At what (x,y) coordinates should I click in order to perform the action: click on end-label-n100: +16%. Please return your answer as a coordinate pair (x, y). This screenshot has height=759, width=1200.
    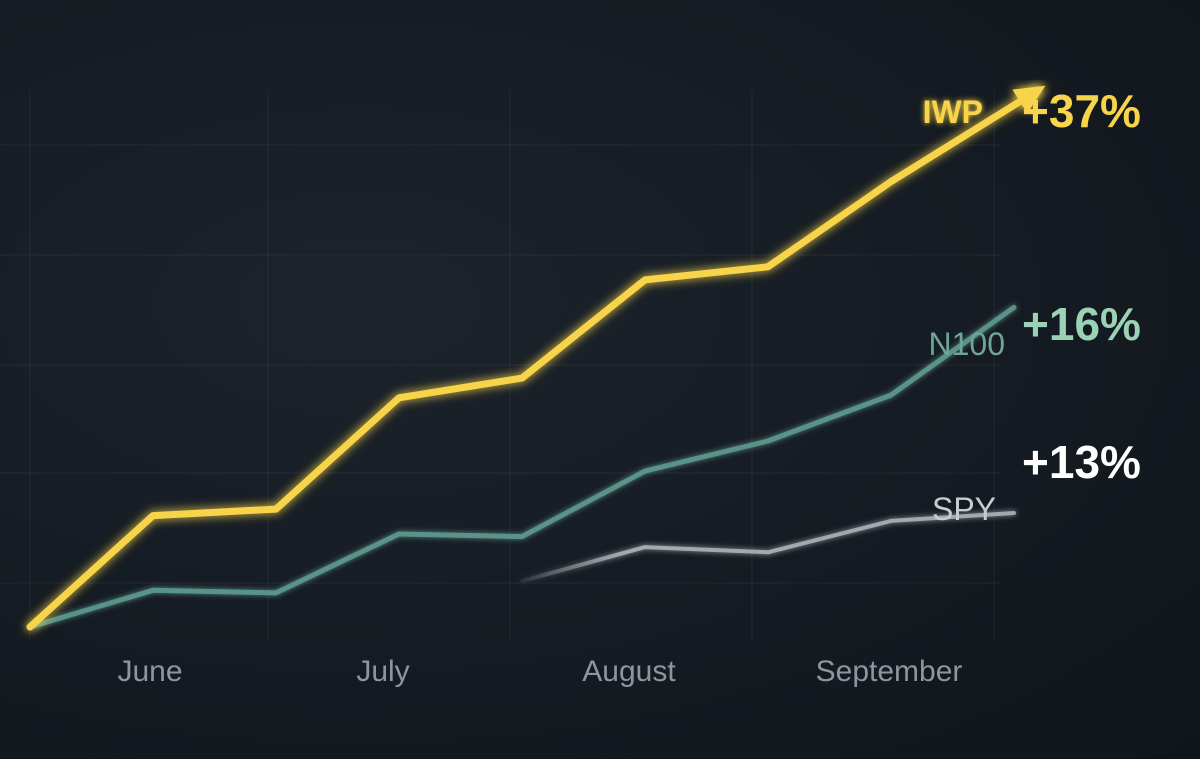
    Looking at the image, I should click on (1081, 324).